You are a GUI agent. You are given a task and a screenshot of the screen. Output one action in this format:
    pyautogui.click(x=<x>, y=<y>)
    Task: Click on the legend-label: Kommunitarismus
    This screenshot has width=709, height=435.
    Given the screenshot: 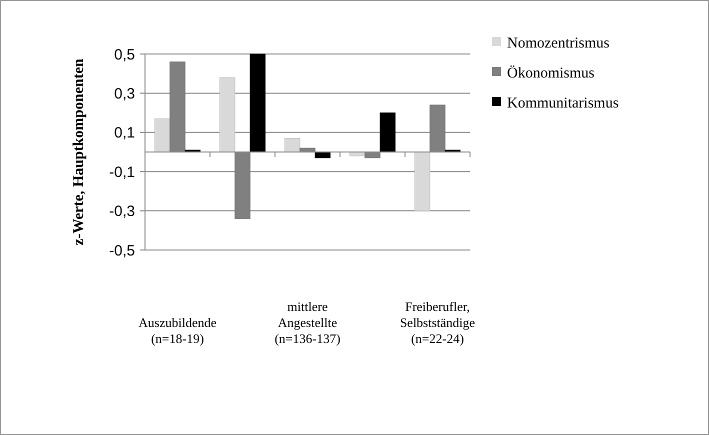 What is the action you would take?
    pyautogui.click(x=563, y=103)
    